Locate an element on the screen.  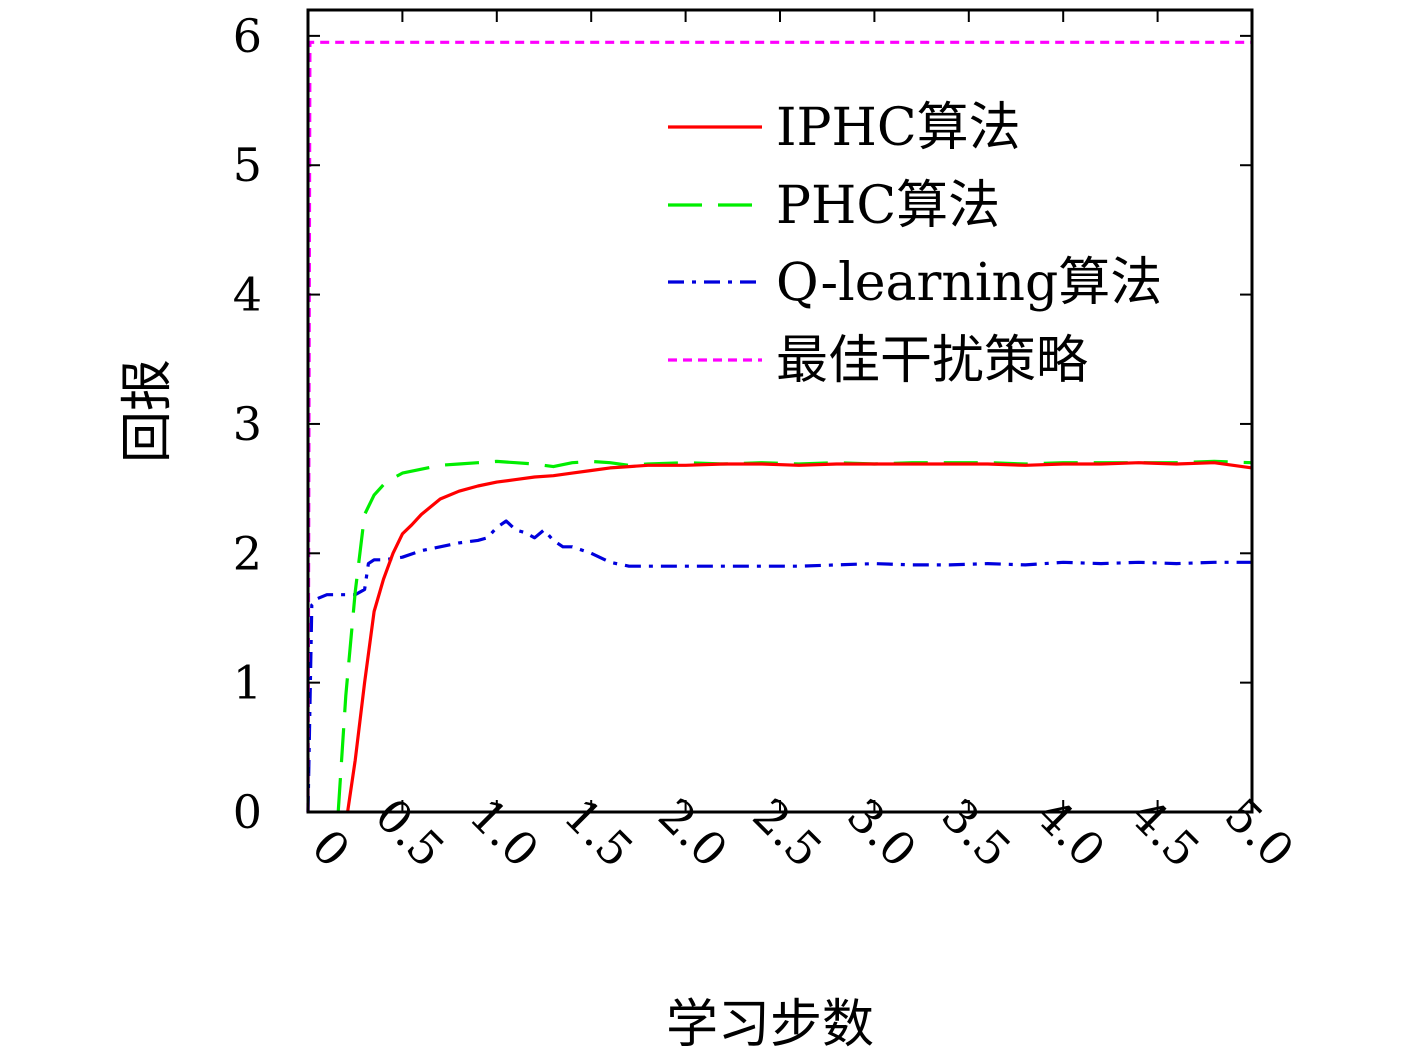
x-tick-label: 5.0 is located at coordinates (1259, 833).